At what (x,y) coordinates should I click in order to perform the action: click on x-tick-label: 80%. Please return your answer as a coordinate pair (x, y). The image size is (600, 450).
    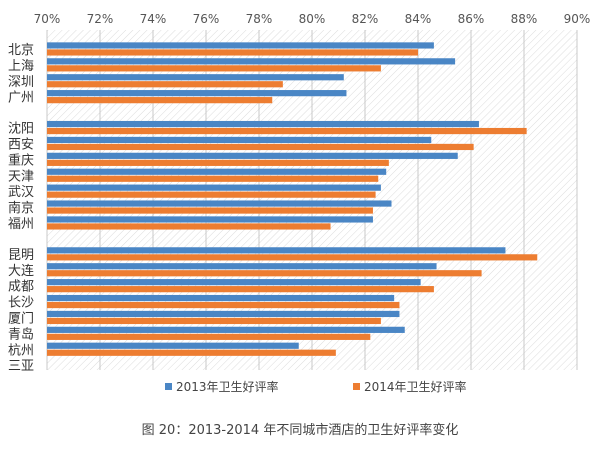
    Looking at the image, I should click on (312, 19).